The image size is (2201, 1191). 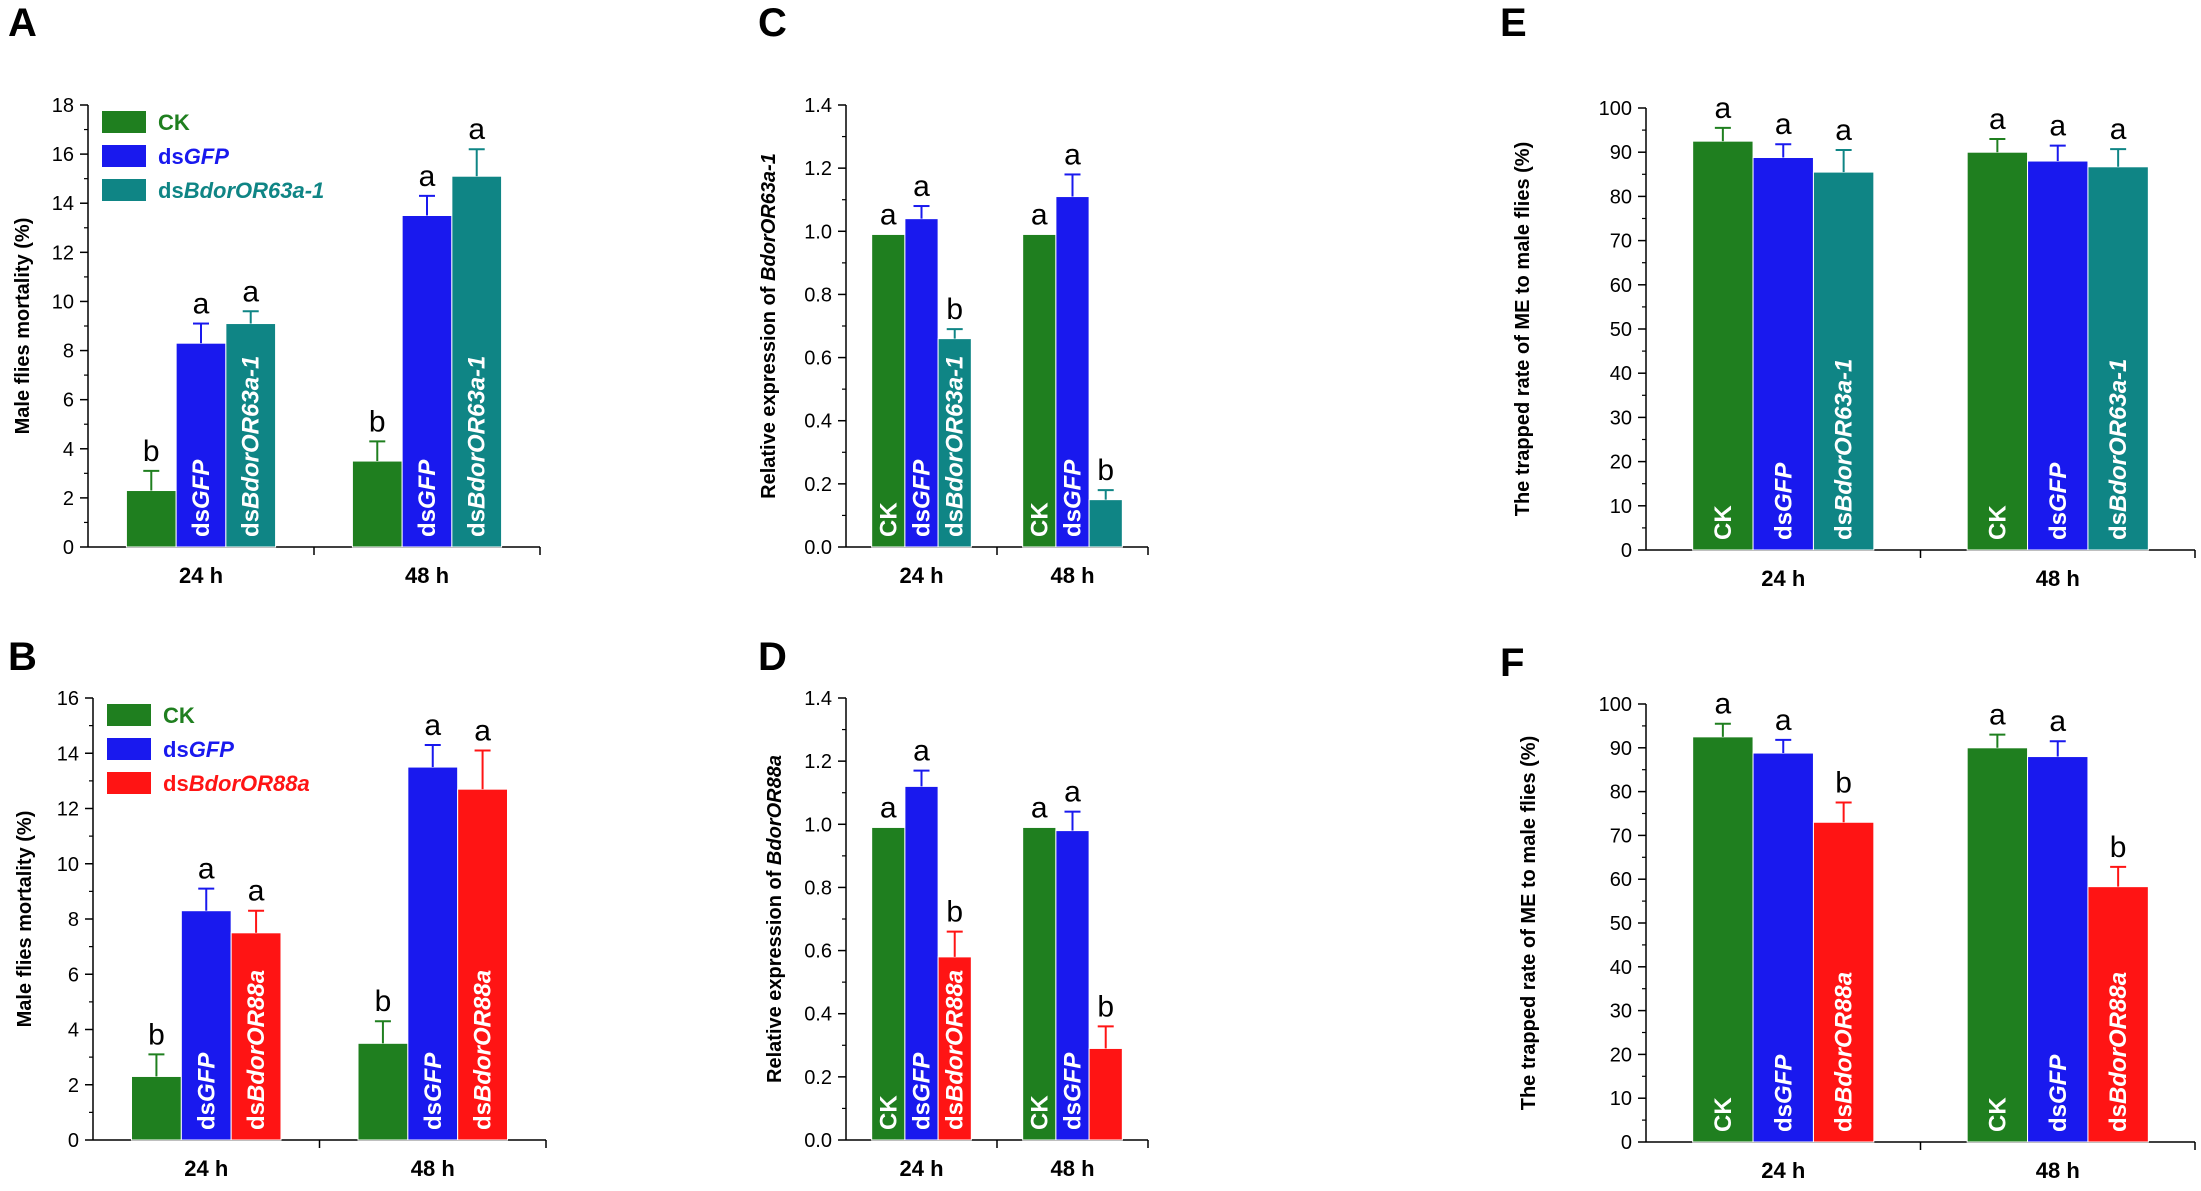 I want to click on legend-gene: GFP, so click(x=212, y=749).